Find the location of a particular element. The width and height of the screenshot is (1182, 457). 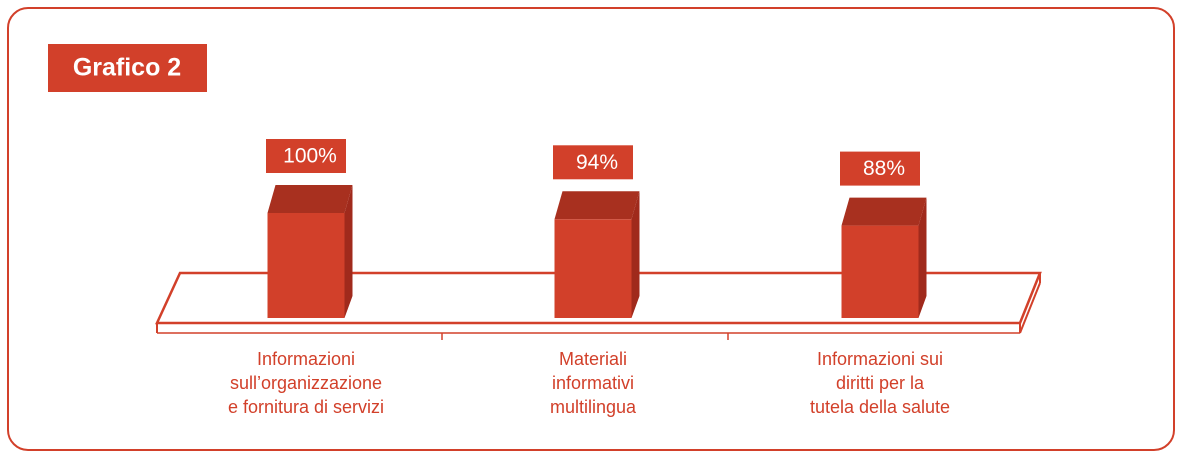

chart-title: Grafico 2 is located at coordinates (127, 68).